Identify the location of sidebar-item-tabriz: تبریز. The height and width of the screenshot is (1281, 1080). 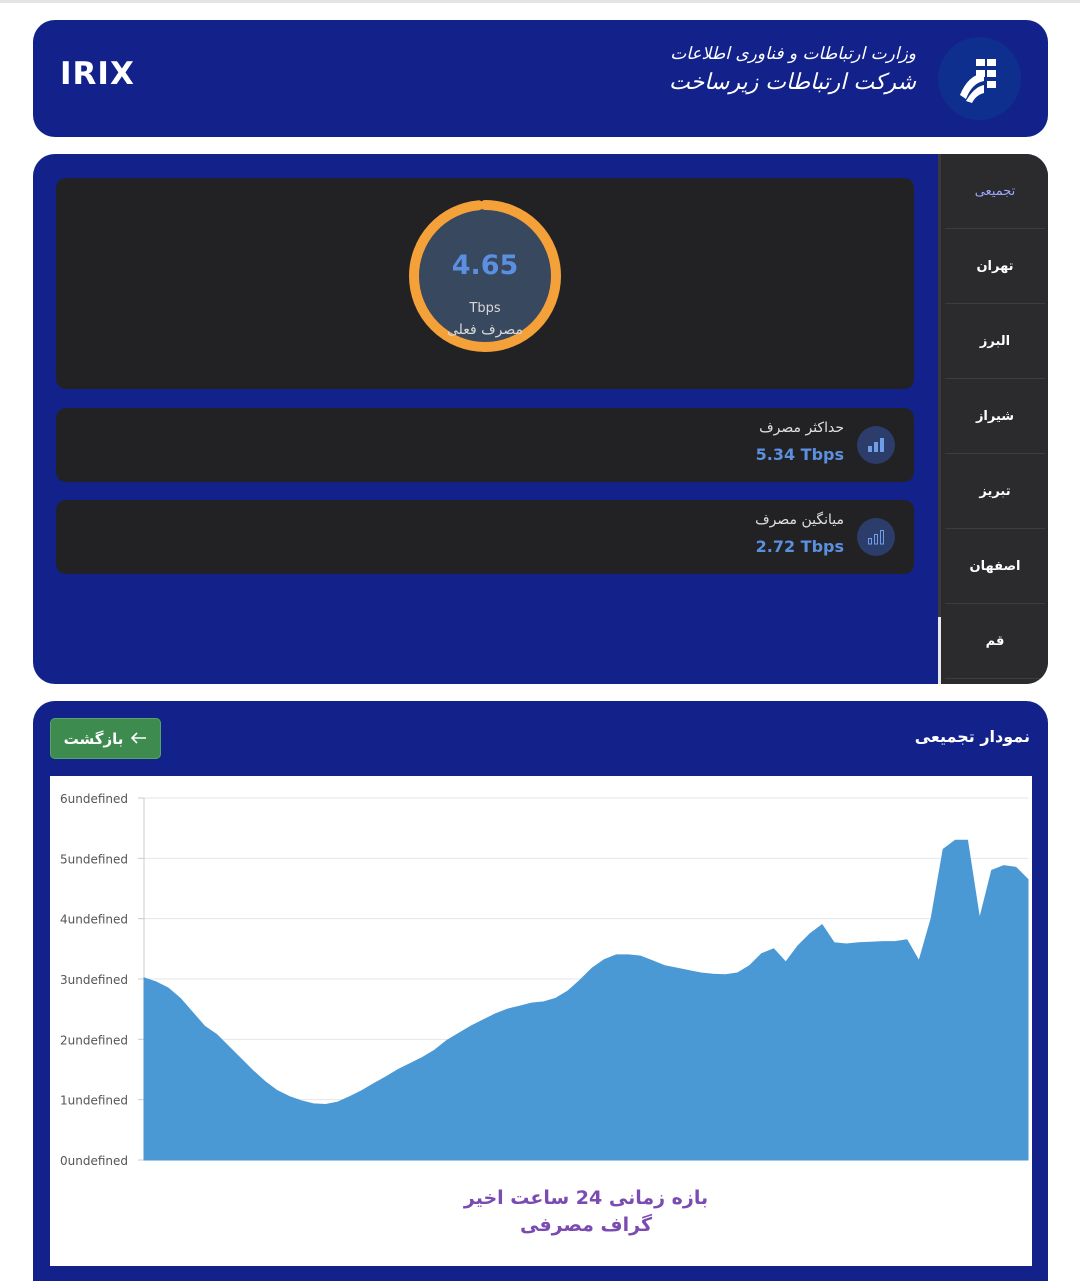
(995, 491).